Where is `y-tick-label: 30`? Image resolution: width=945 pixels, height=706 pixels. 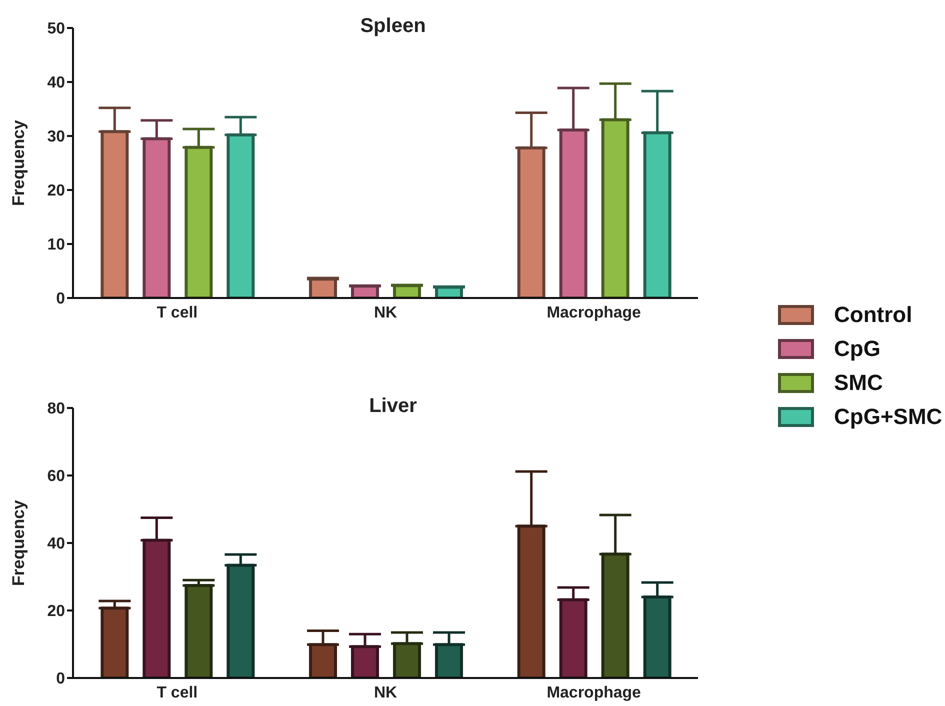 y-tick-label: 30 is located at coordinates (56, 137).